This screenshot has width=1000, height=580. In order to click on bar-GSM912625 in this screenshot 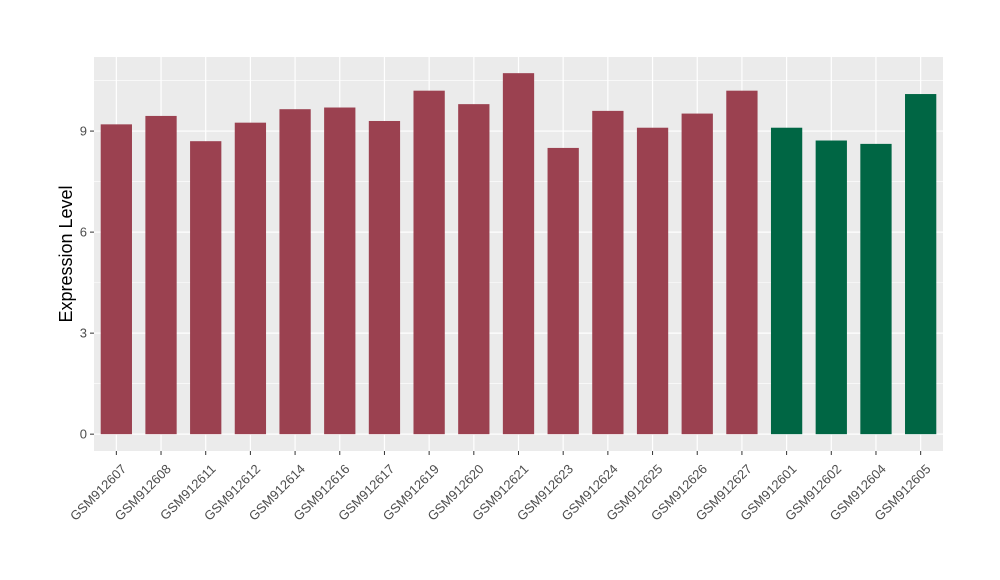, I will do `click(652, 281)`.